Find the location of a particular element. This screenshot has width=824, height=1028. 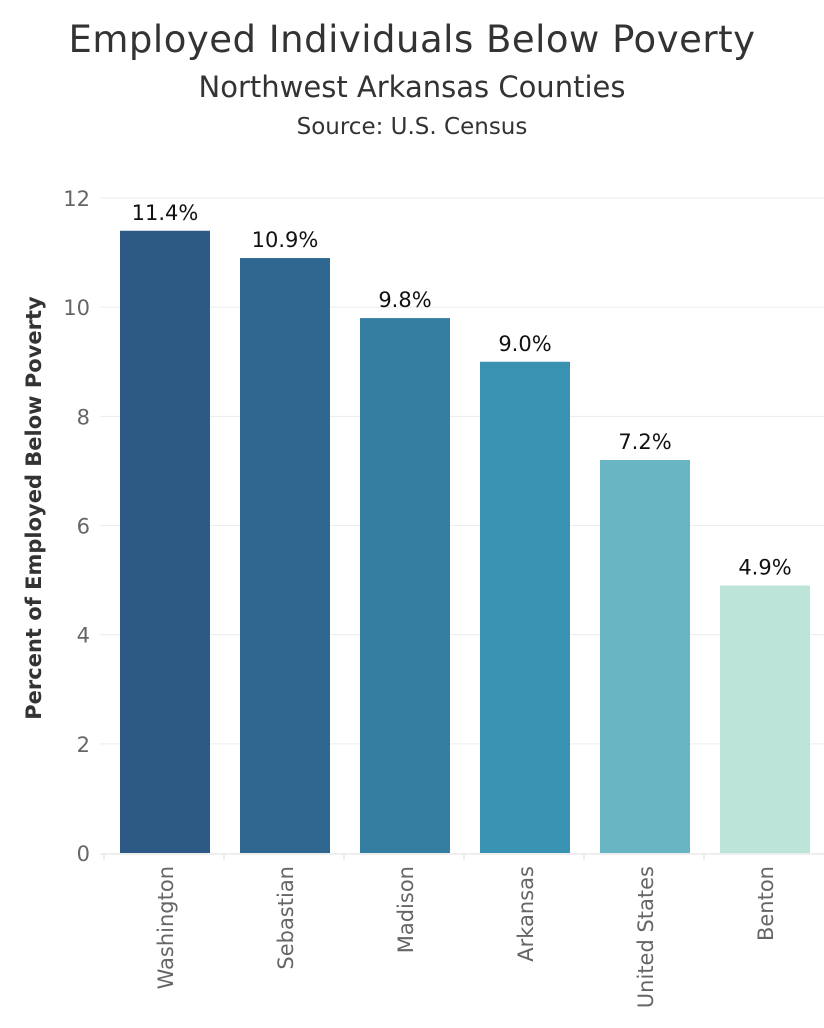

y-tick-label: 6 is located at coordinates (83, 527).